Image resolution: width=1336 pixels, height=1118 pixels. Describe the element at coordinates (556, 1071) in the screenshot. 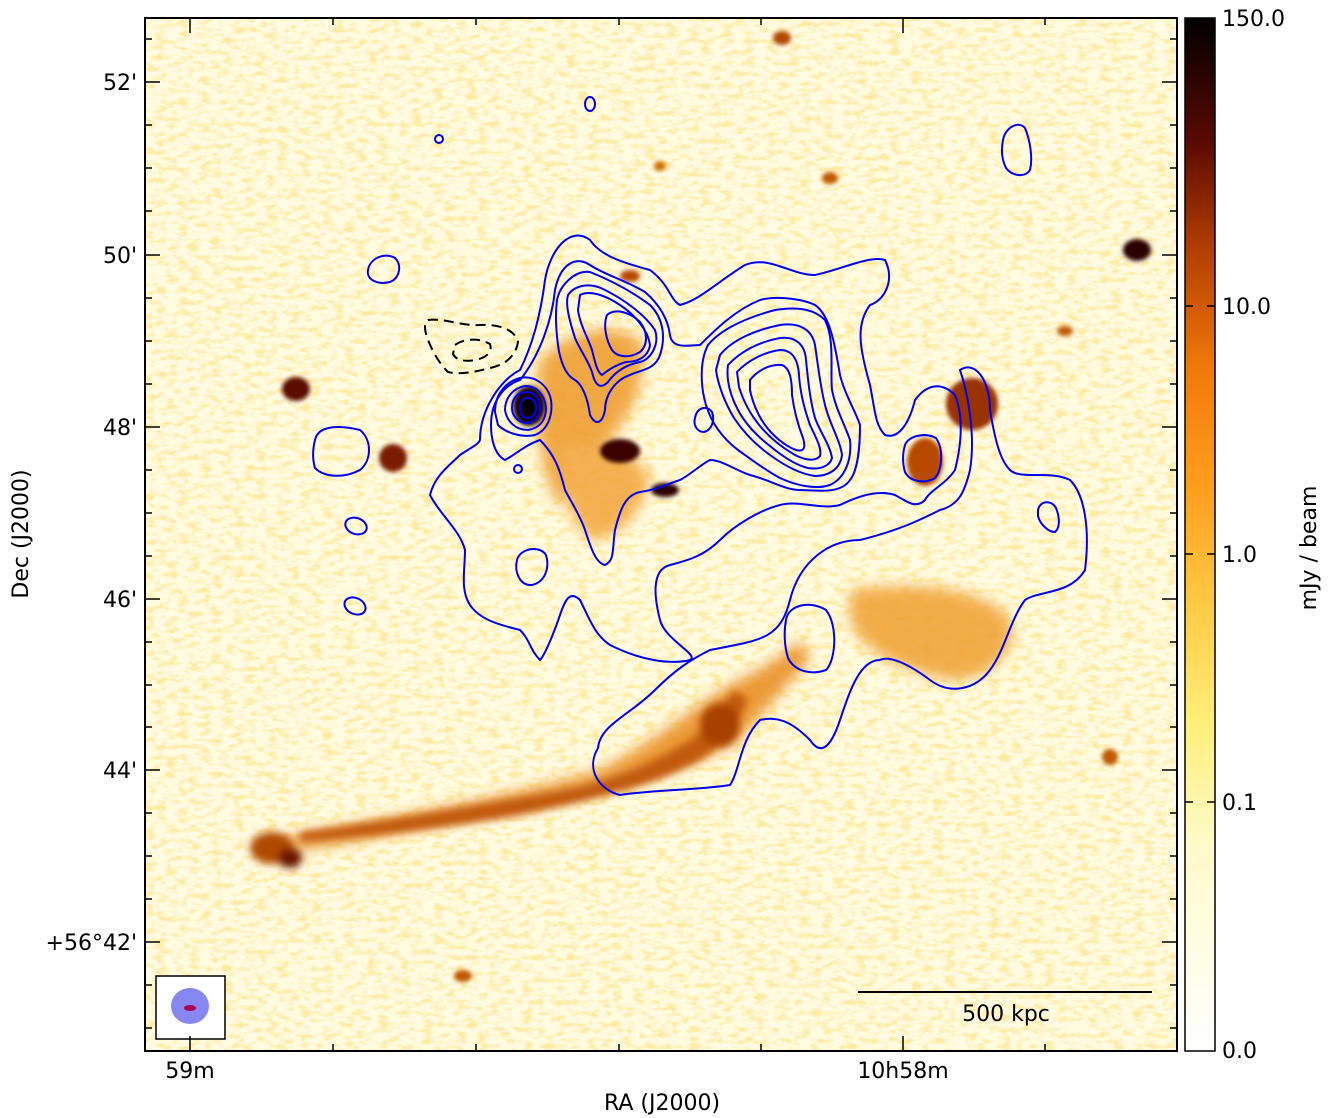

I see `x-tick-labels: 59m 10h58m` at that location.